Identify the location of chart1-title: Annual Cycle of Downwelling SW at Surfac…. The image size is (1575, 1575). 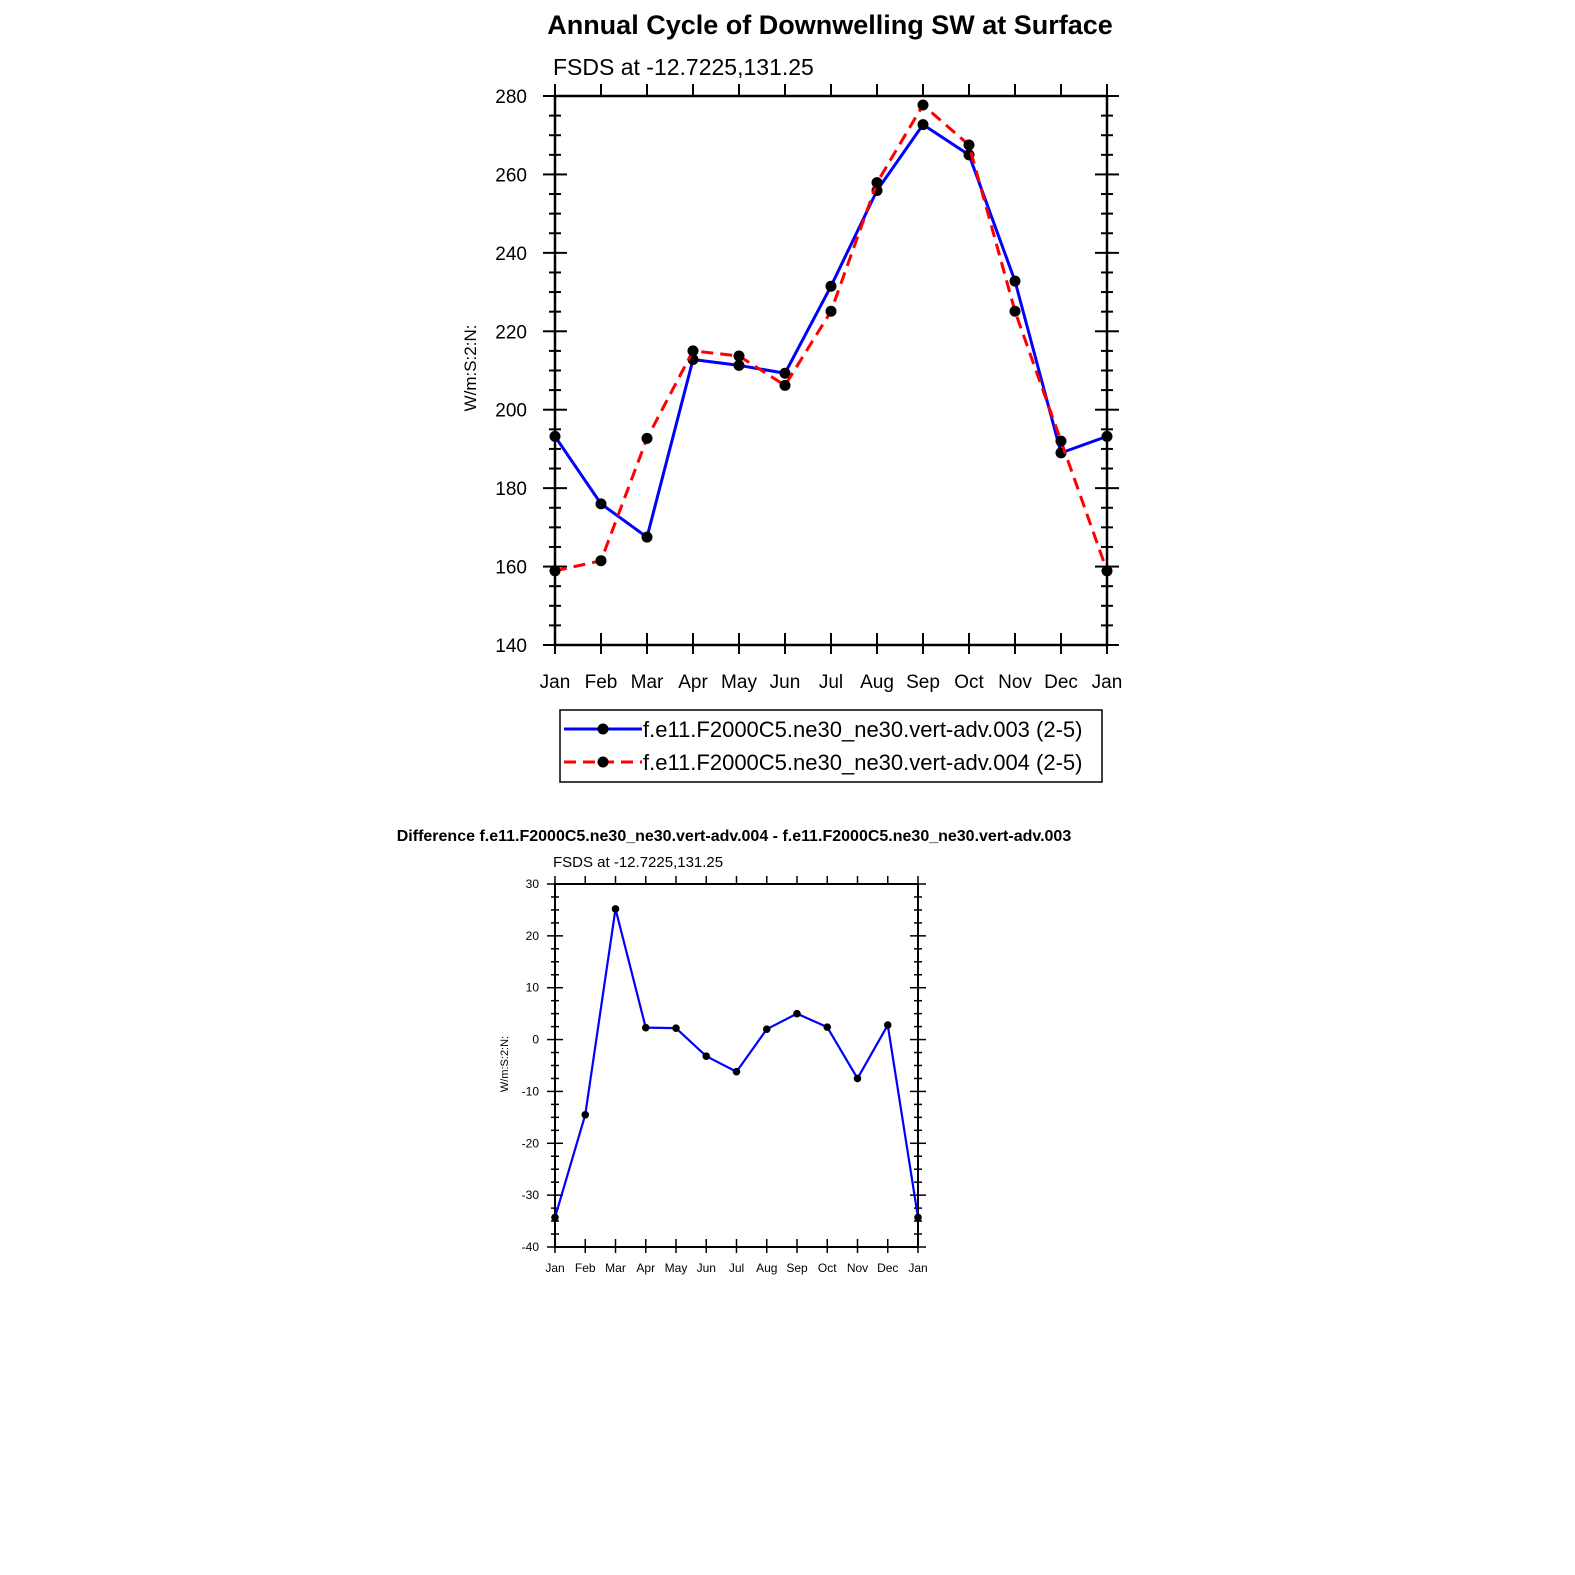
(830, 25).